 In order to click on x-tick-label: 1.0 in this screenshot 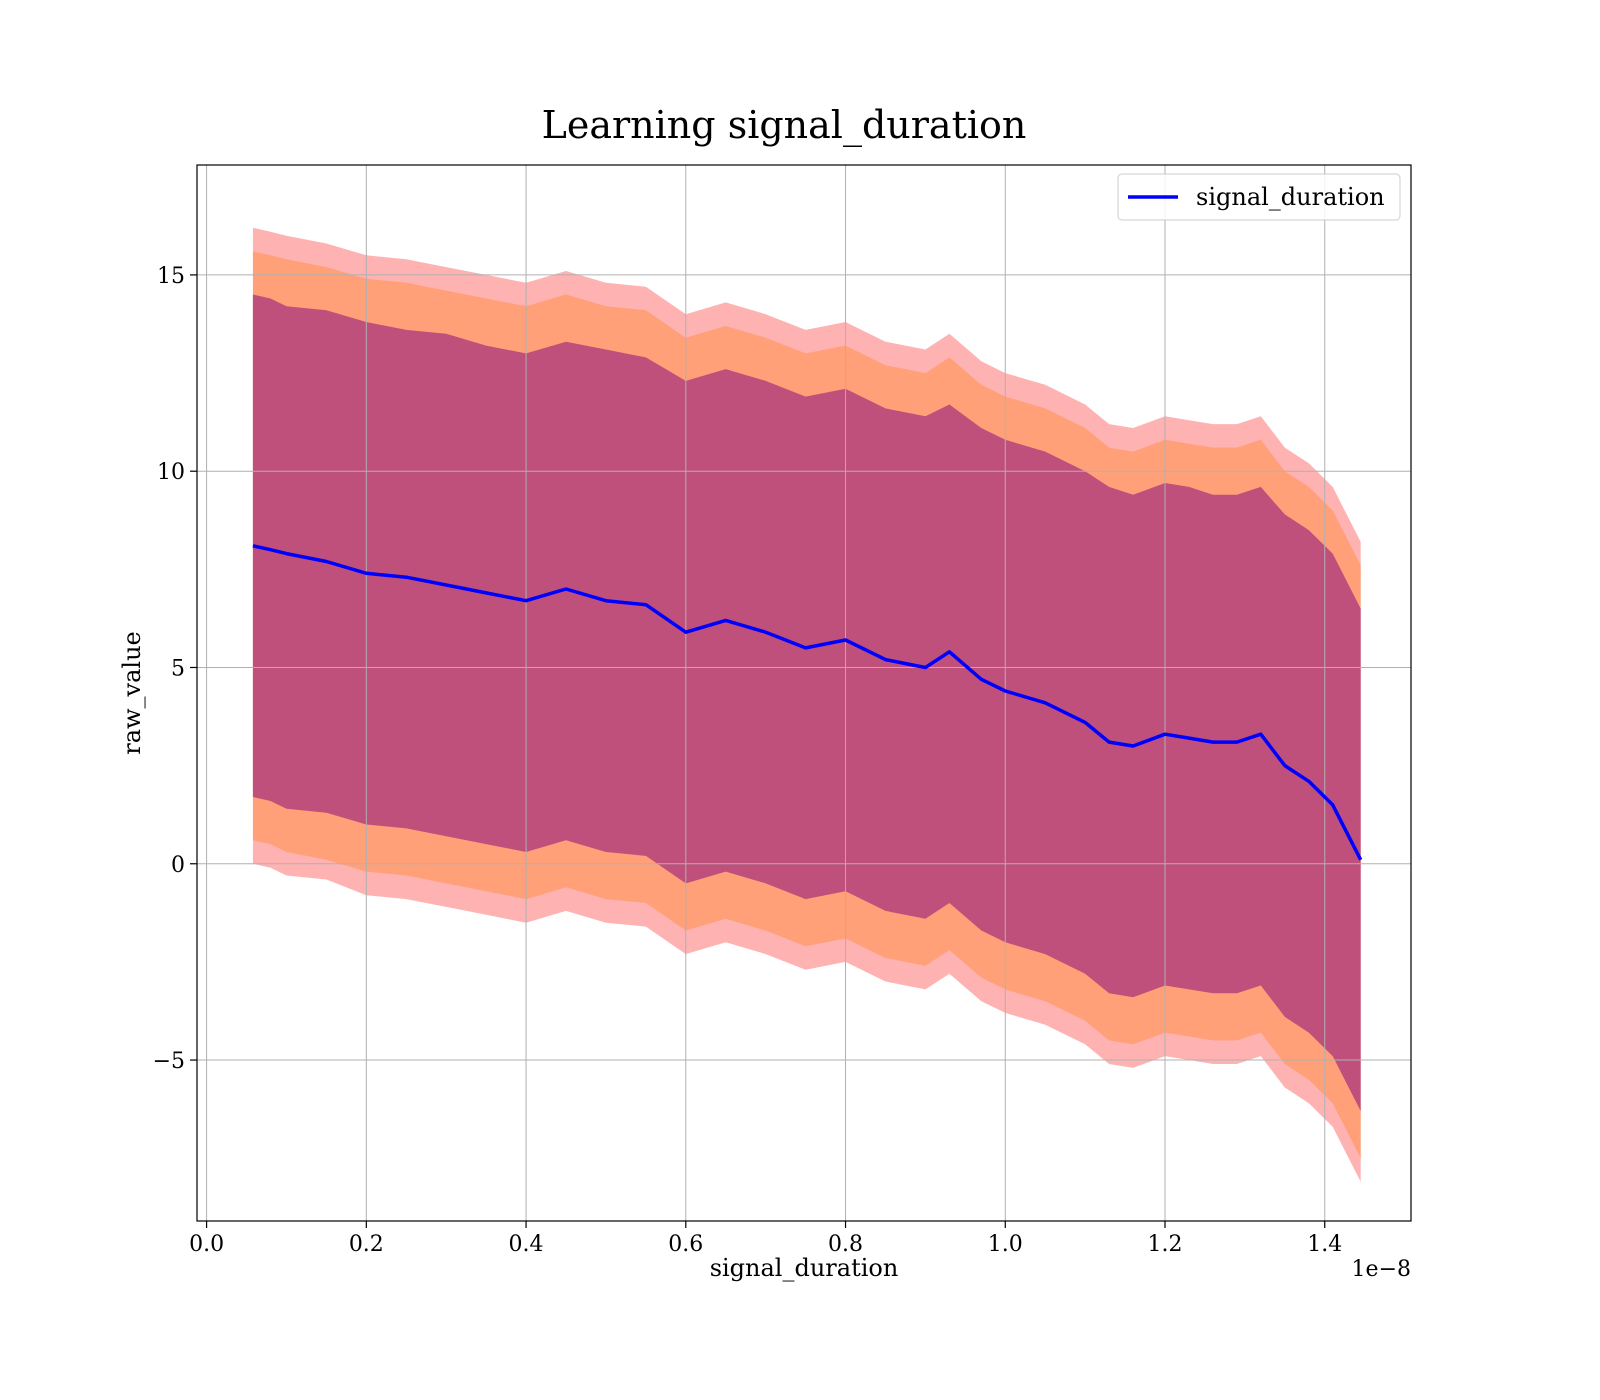, I will do `click(1005, 1244)`.